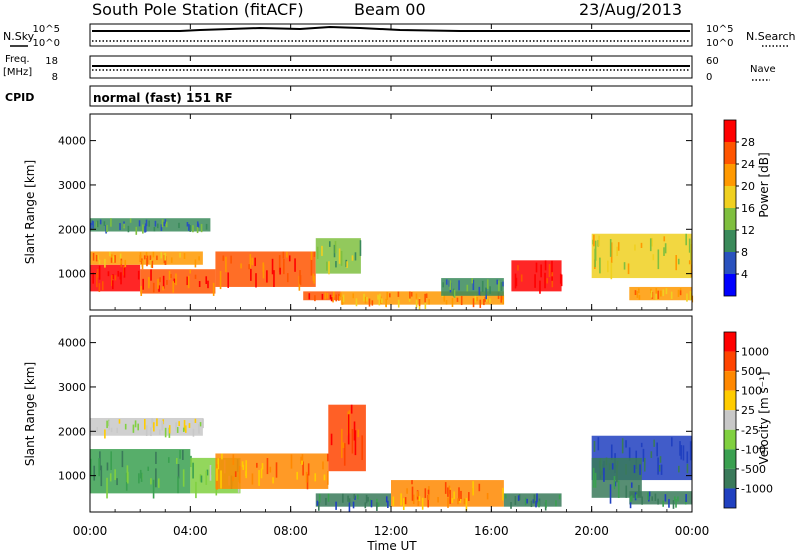 This screenshot has width=800, height=554. What do you see at coordinates (30, 212) in the screenshot?
I see `power-ylabel: Slant Range [km]` at bounding box center [30, 212].